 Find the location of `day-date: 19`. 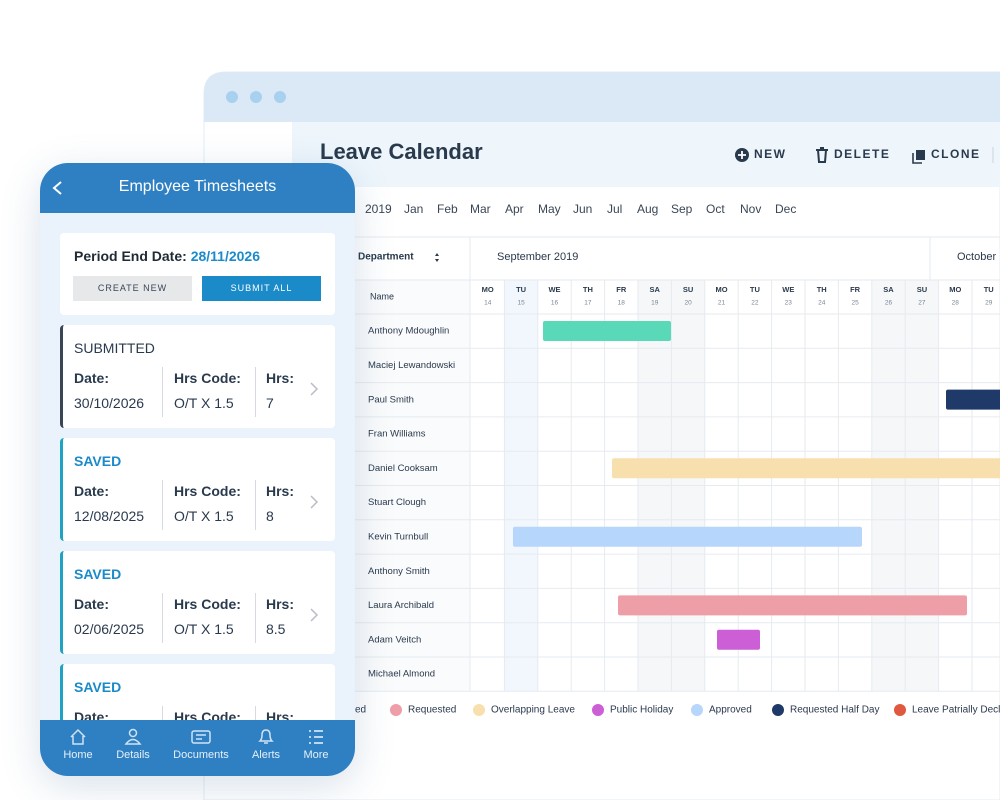

day-date: 19 is located at coordinates (655, 303).